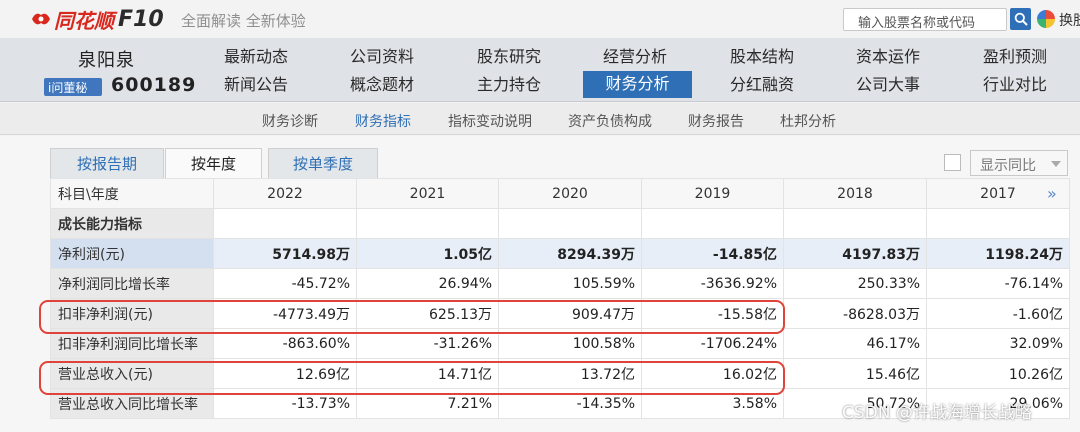 The image size is (1080, 432). I want to click on nav-shareholder-research: 股东研究, so click(508, 56).